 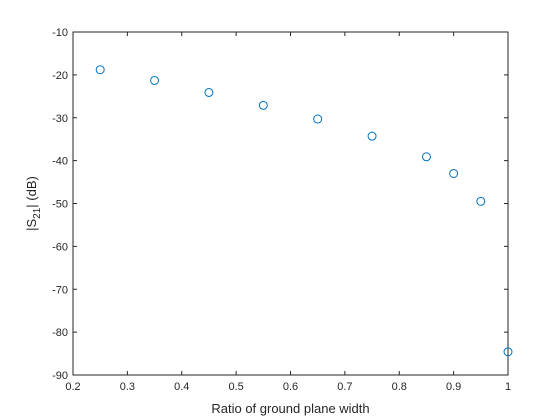 I want to click on x-tick-label: 0.5, so click(x=235, y=387).